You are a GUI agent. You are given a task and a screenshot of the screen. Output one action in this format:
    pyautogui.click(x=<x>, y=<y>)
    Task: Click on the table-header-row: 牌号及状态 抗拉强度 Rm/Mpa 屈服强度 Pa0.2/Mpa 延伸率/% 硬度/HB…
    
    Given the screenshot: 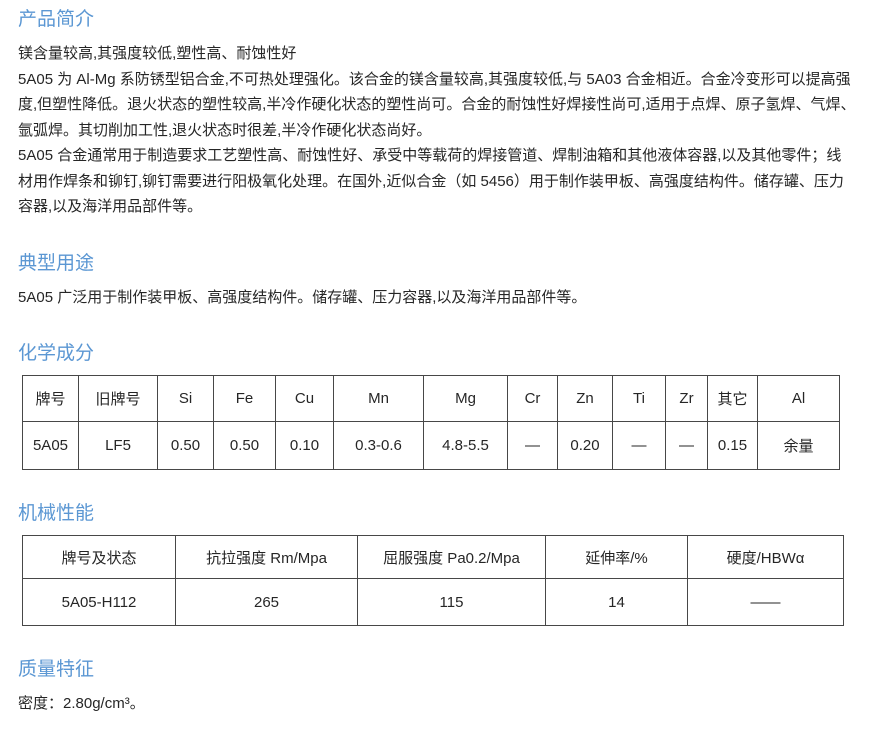 What is the action you would take?
    pyautogui.click(x=433, y=557)
    